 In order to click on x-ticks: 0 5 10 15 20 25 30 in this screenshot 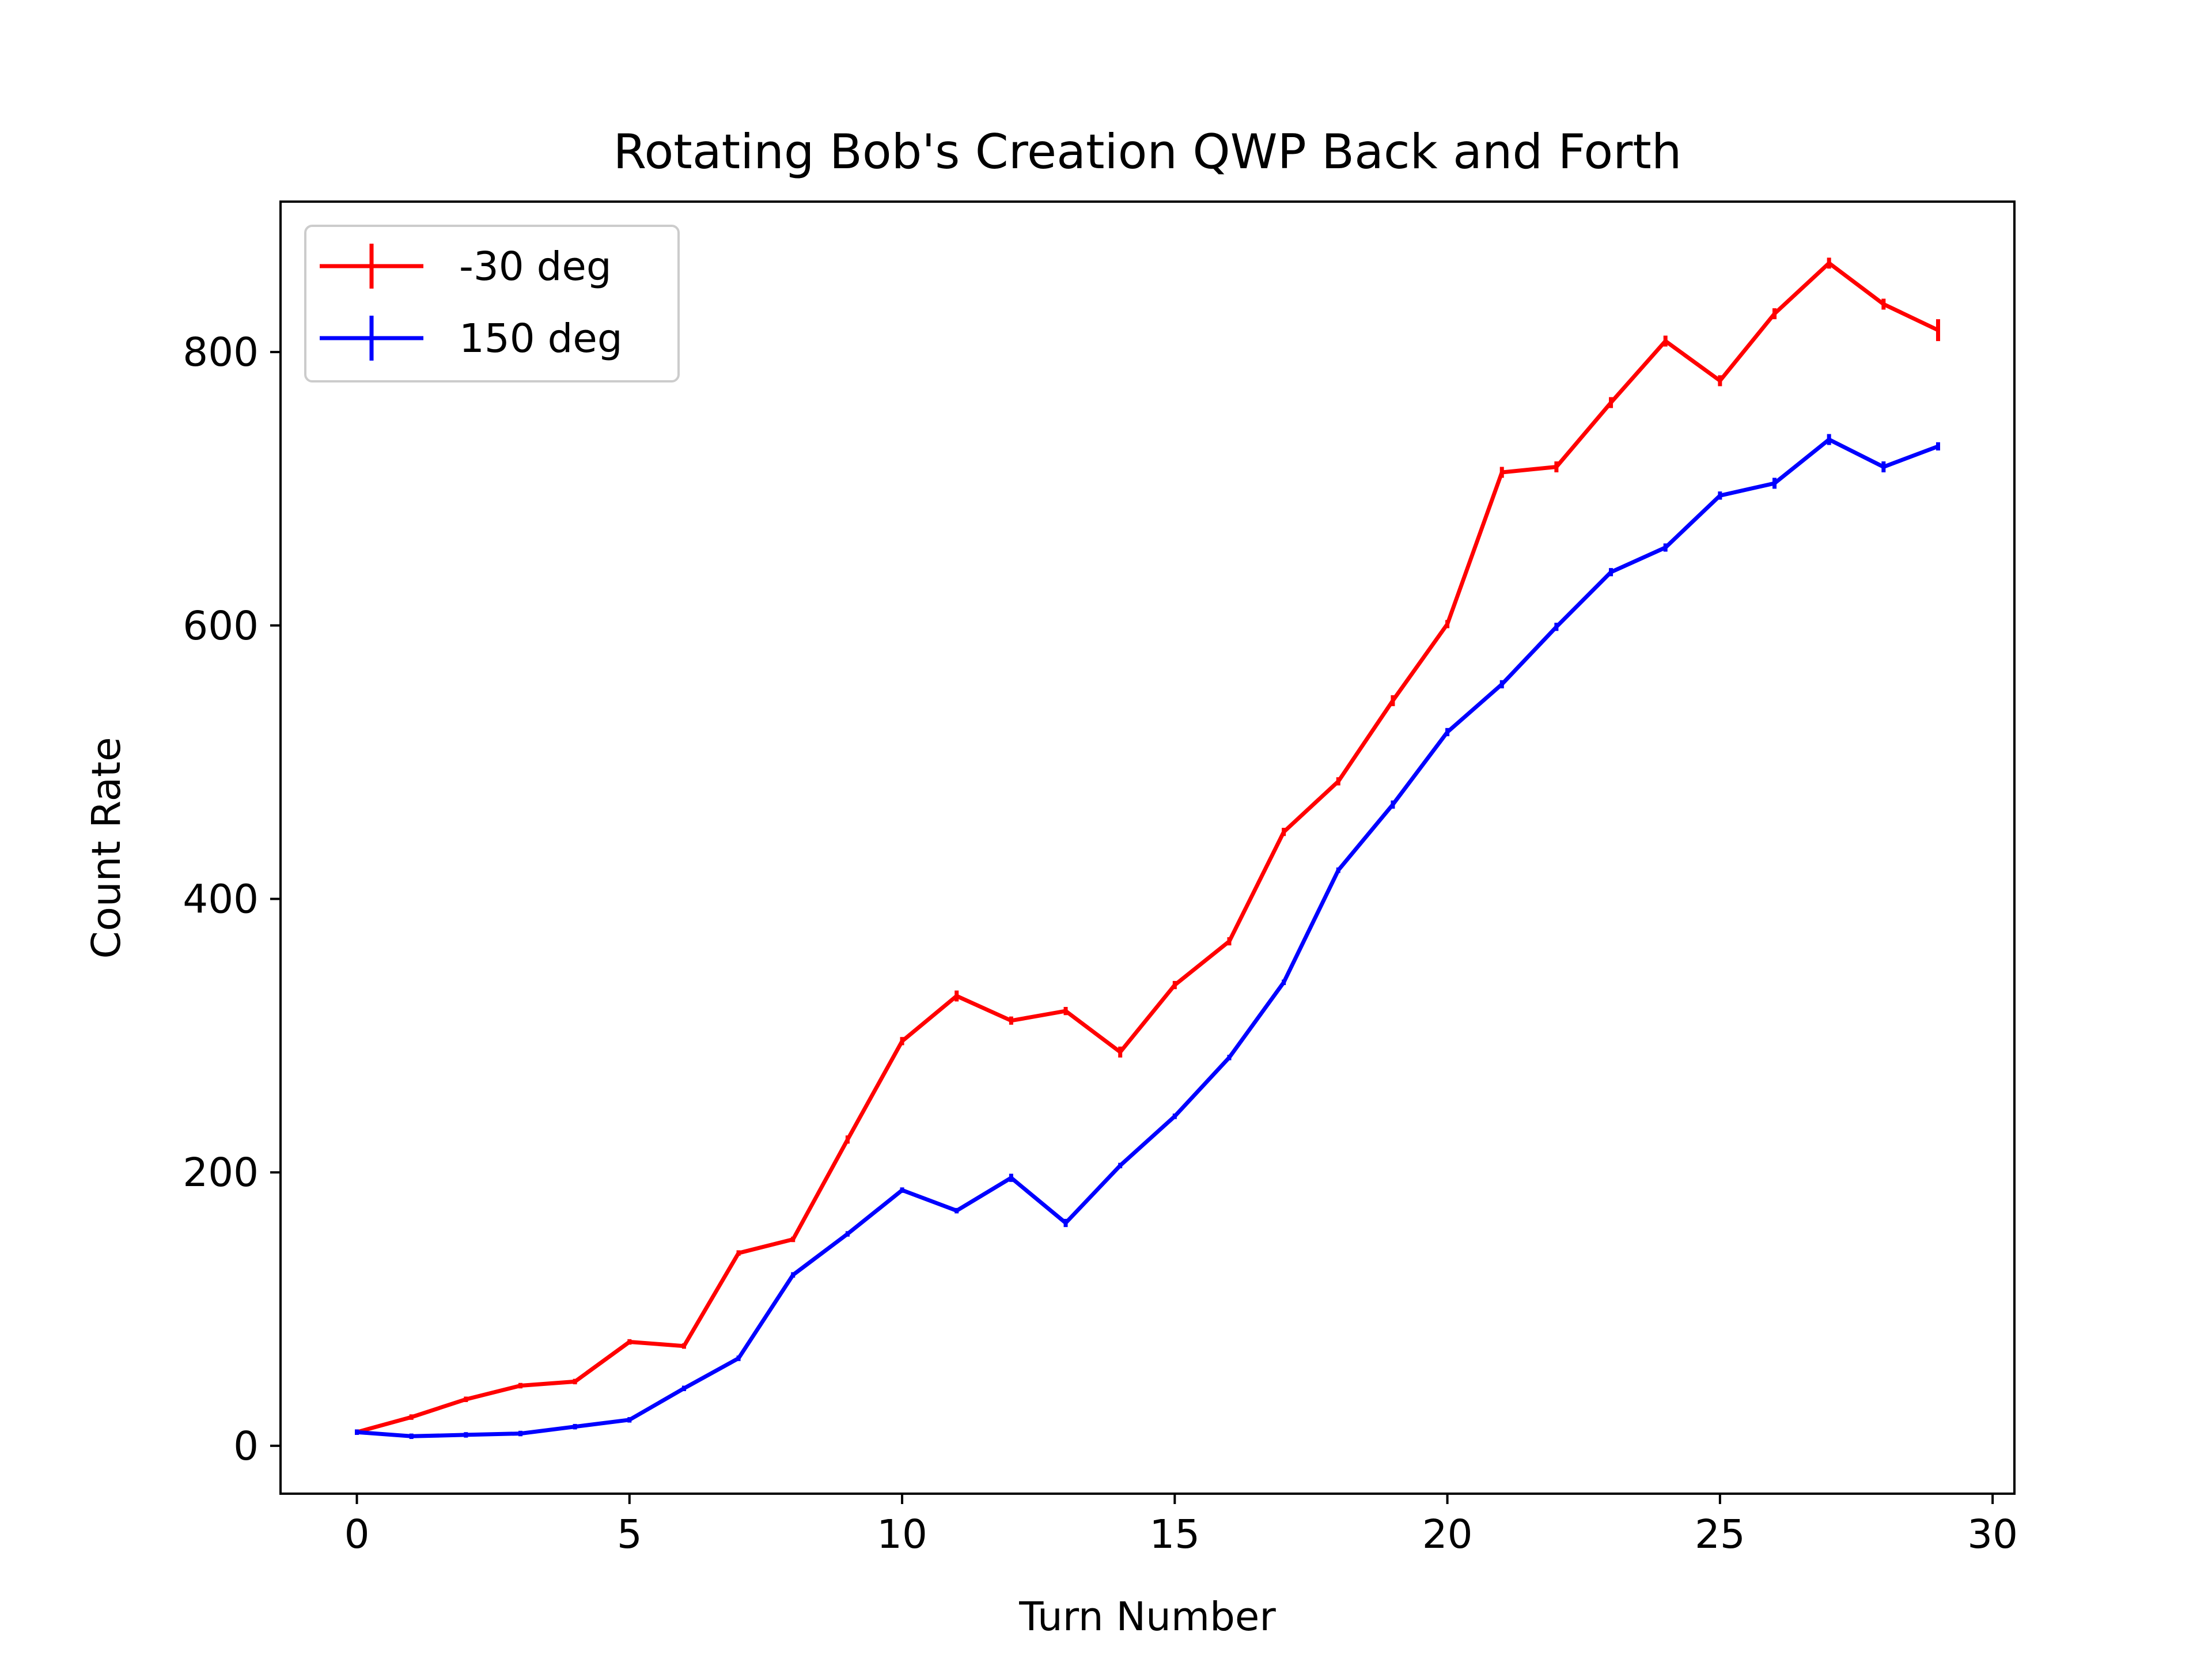, I will do `click(1181, 1526)`.